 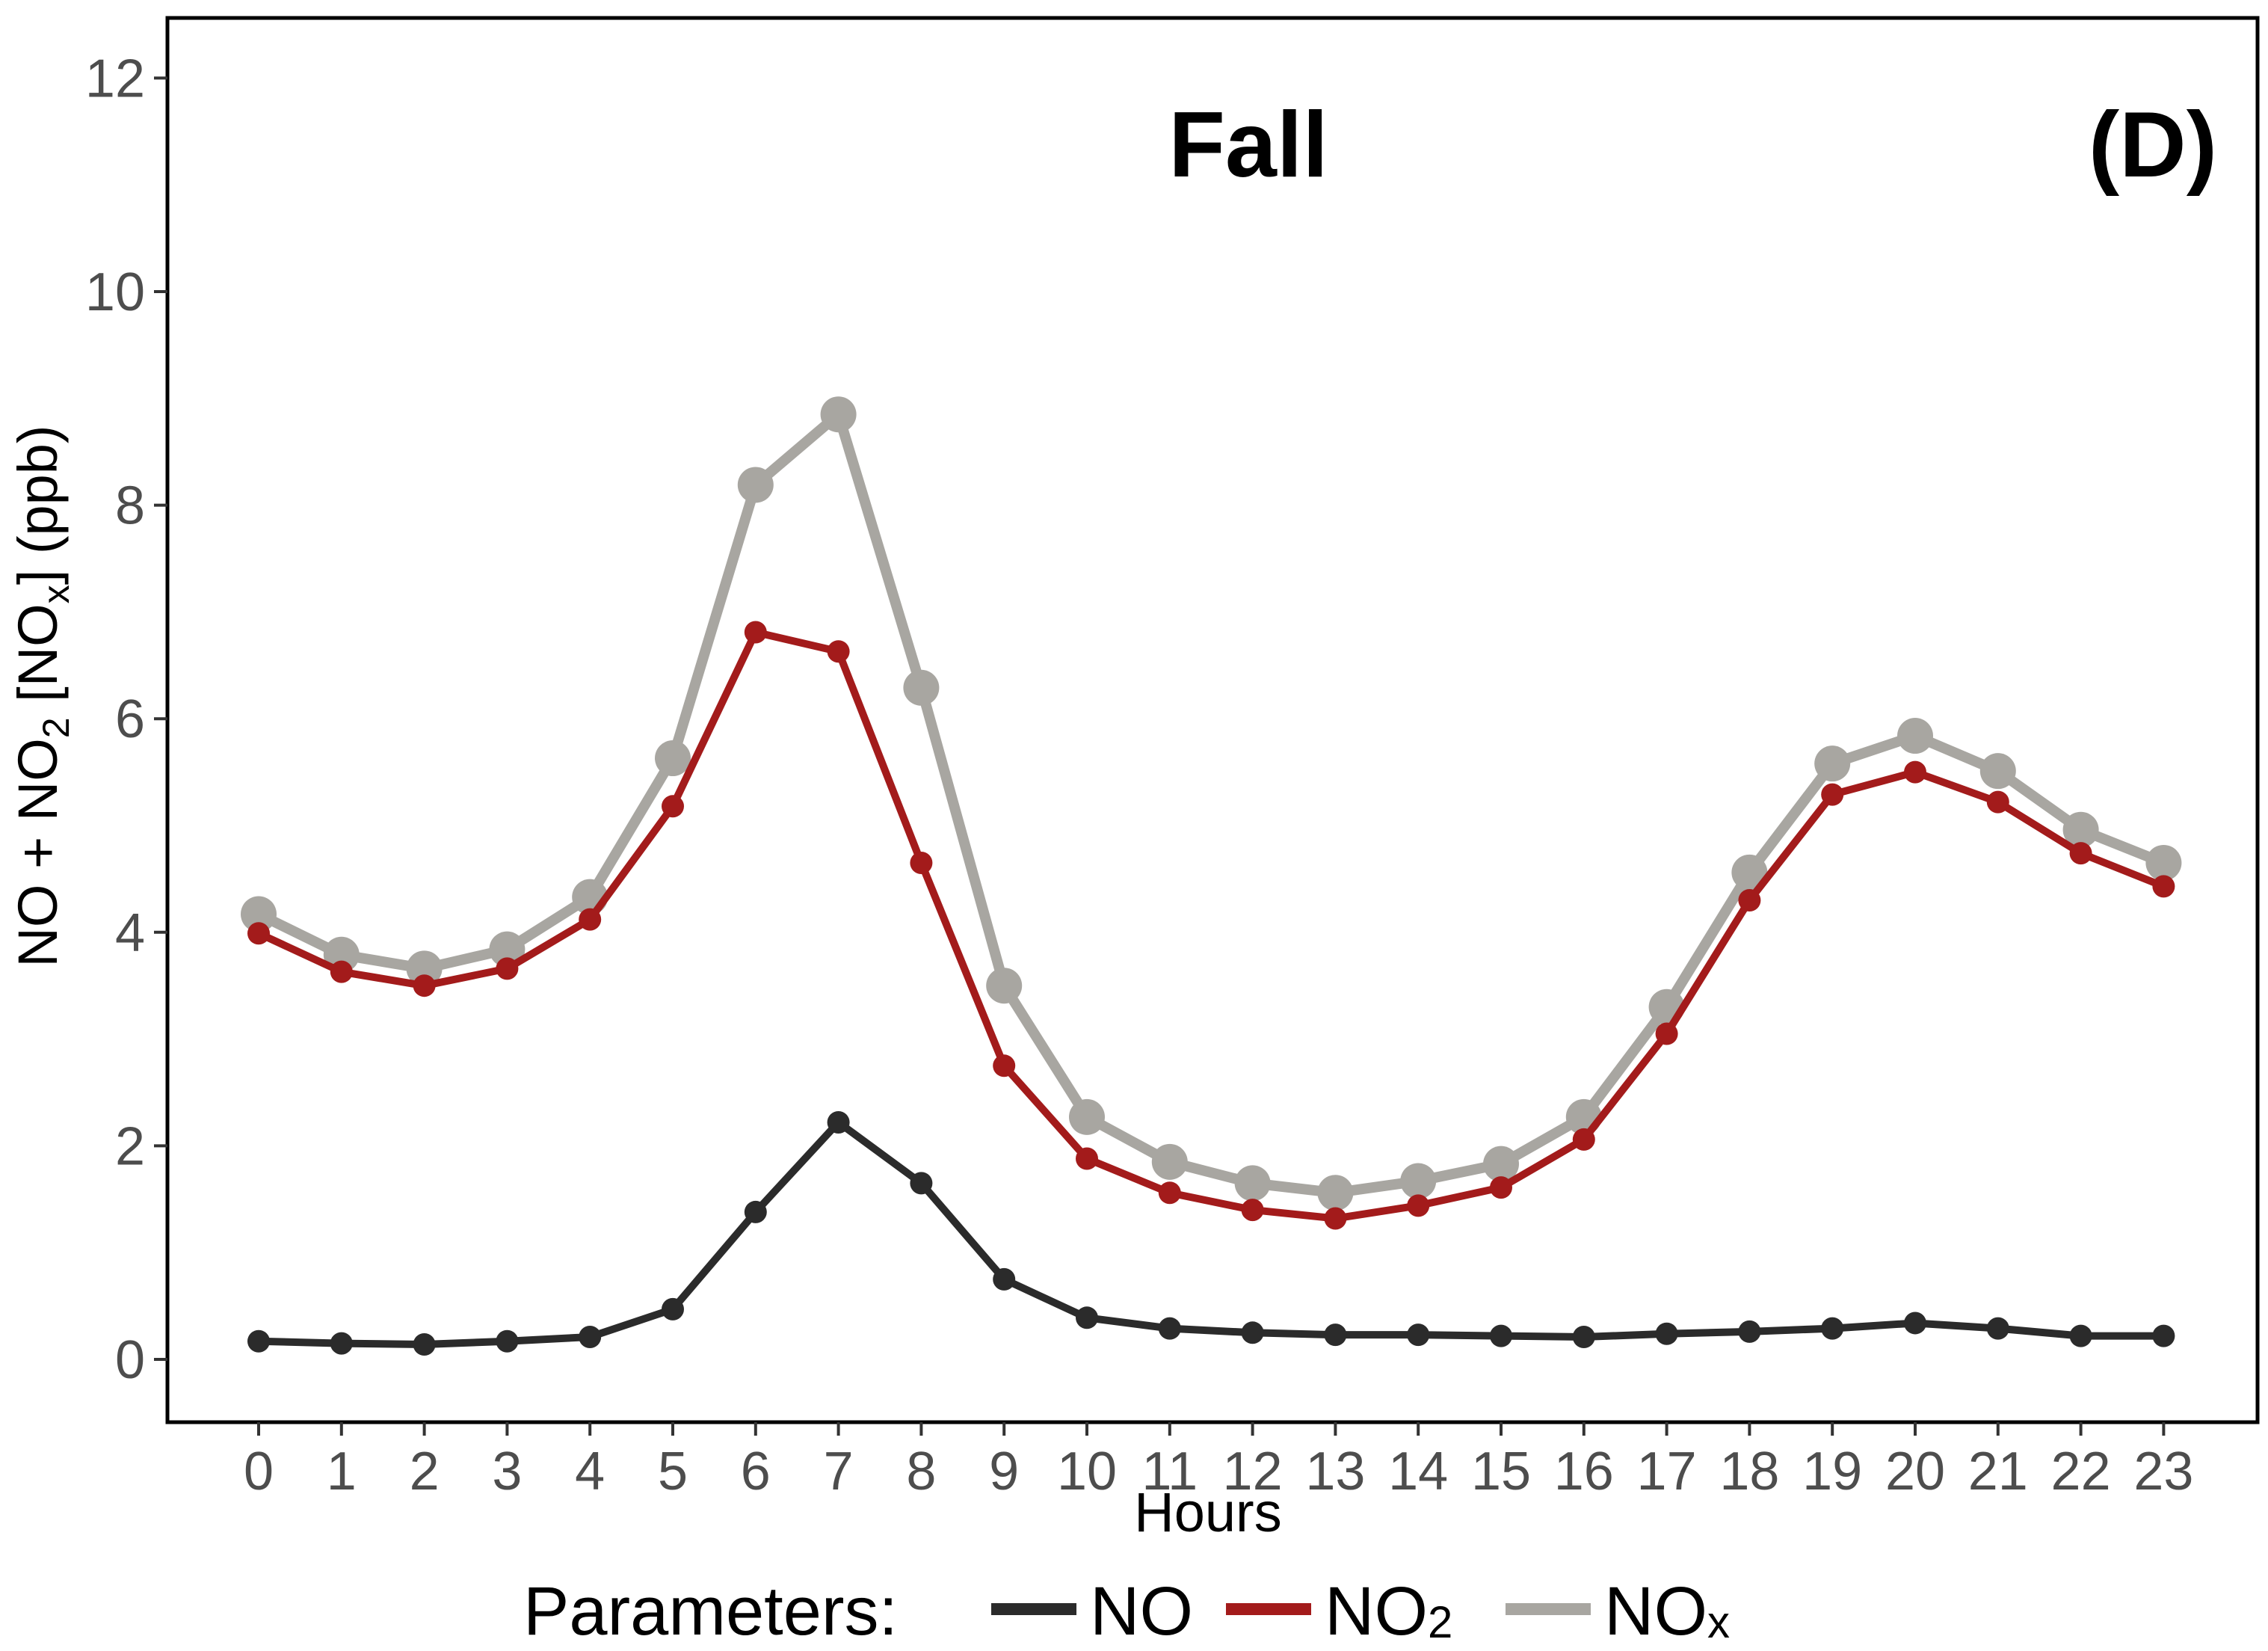 I want to click on x-tick-label: 13, so click(x=1335, y=1471).